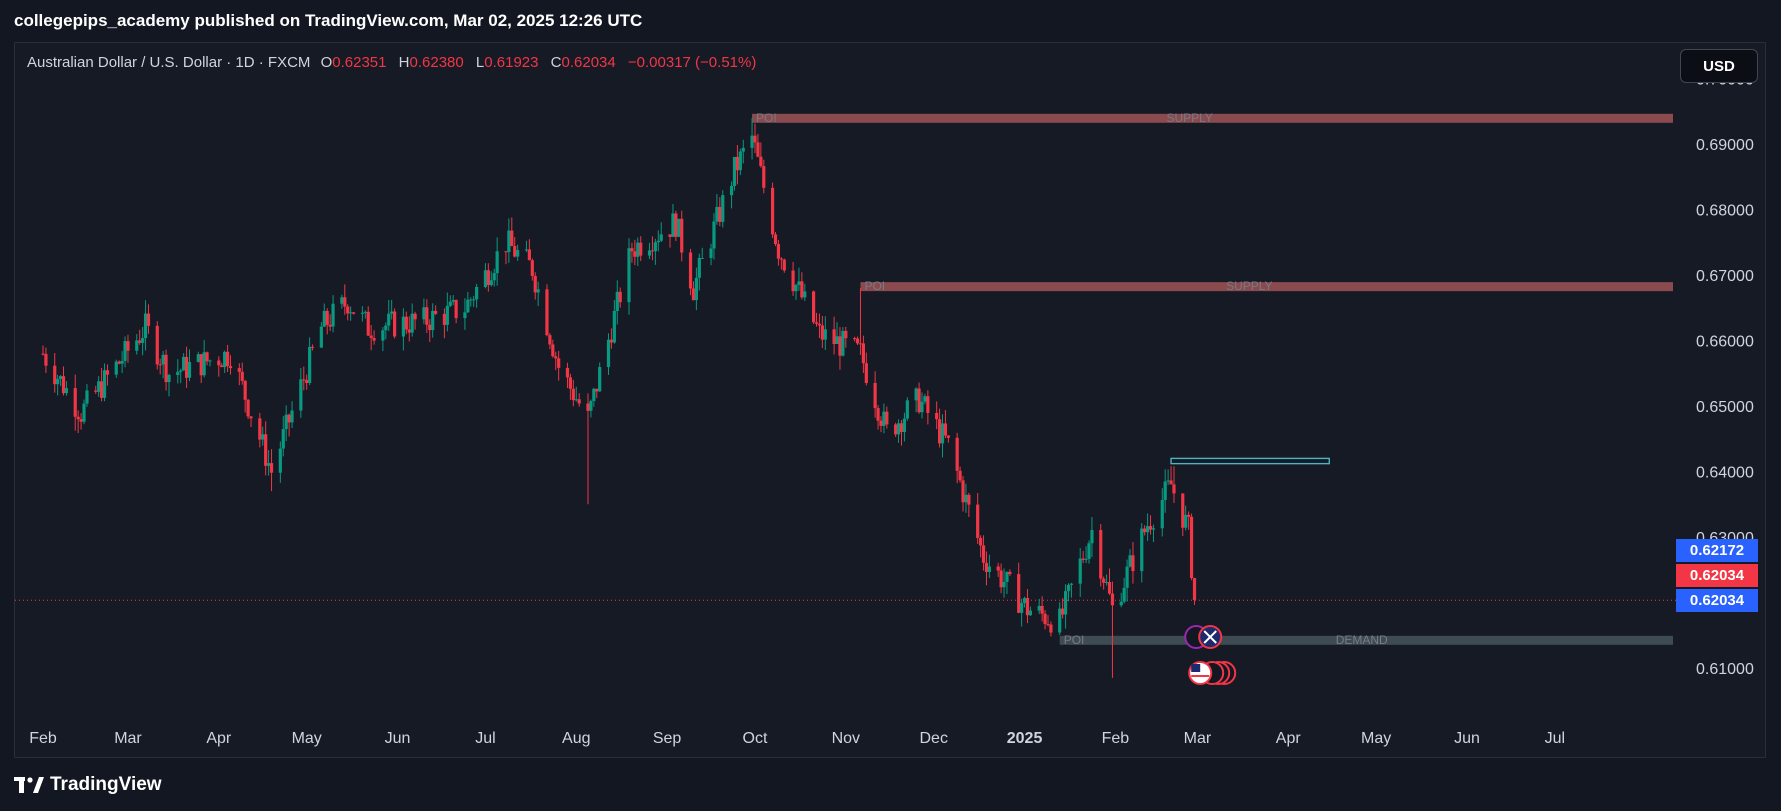  What do you see at coordinates (1116, 738) in the screenshot?
I see `x-tick-label: Feb` at bounding box center [1116, 738].